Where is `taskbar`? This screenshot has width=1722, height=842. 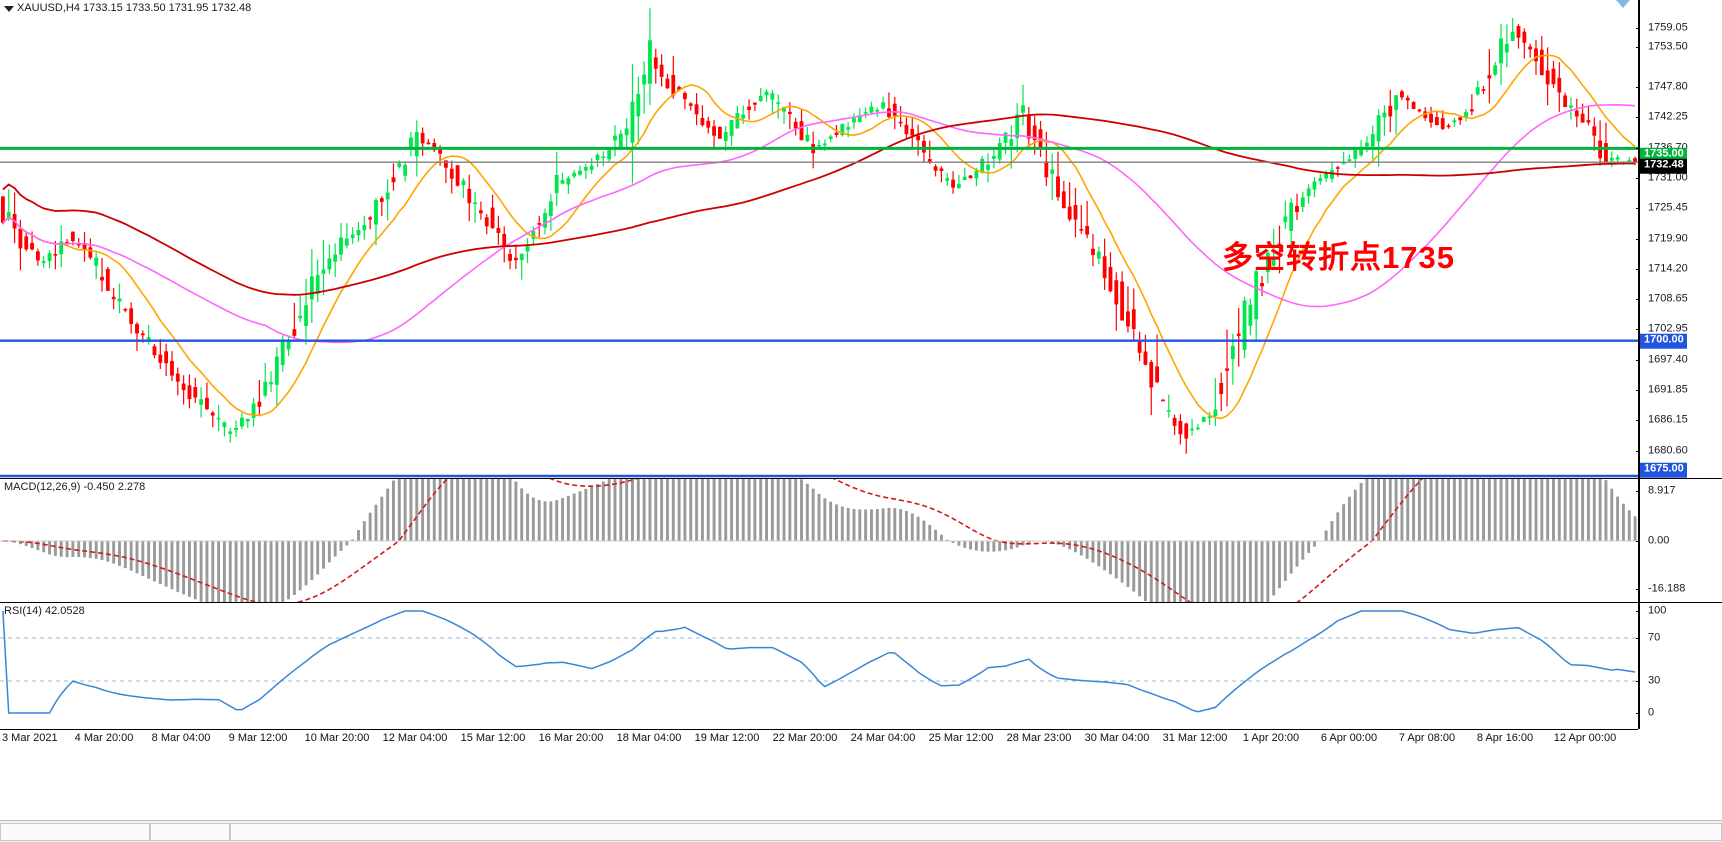
taskbar is located at coordinates (861, 831).